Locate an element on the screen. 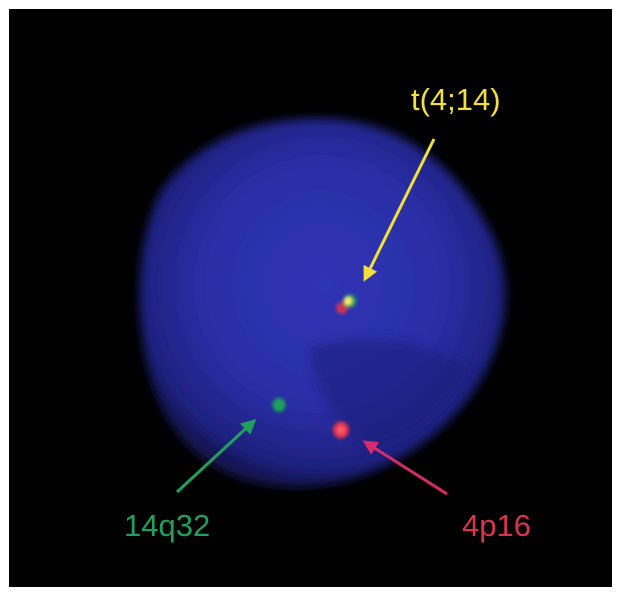 Image resolution: width=621 pixels, height=594 pixels. red-arrow is located at coordinates (405, 468).